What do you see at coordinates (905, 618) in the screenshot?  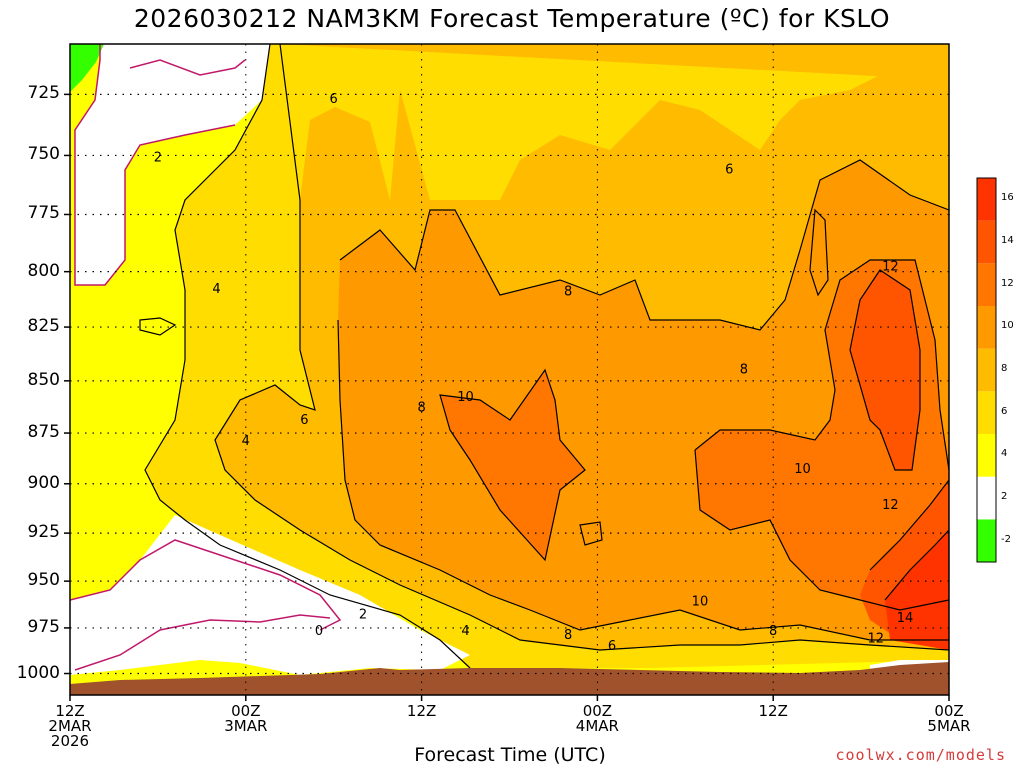 I see `contour-label: 14` at bounding box center [905, 618].